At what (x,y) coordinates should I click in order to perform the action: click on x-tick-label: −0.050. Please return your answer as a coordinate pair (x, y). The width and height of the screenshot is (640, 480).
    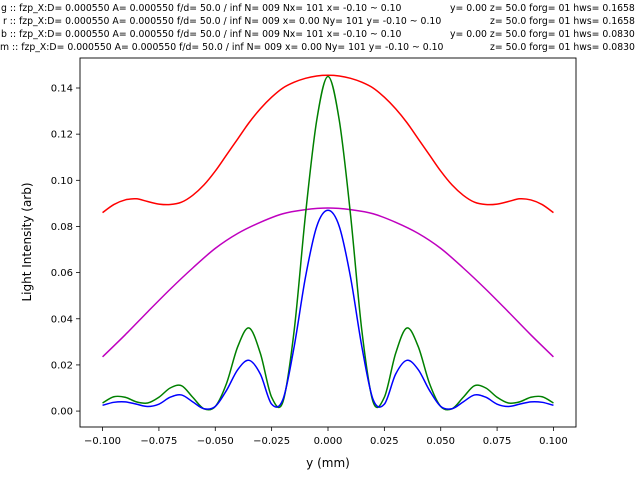
    Looking at the image, I should click on (215, 441).